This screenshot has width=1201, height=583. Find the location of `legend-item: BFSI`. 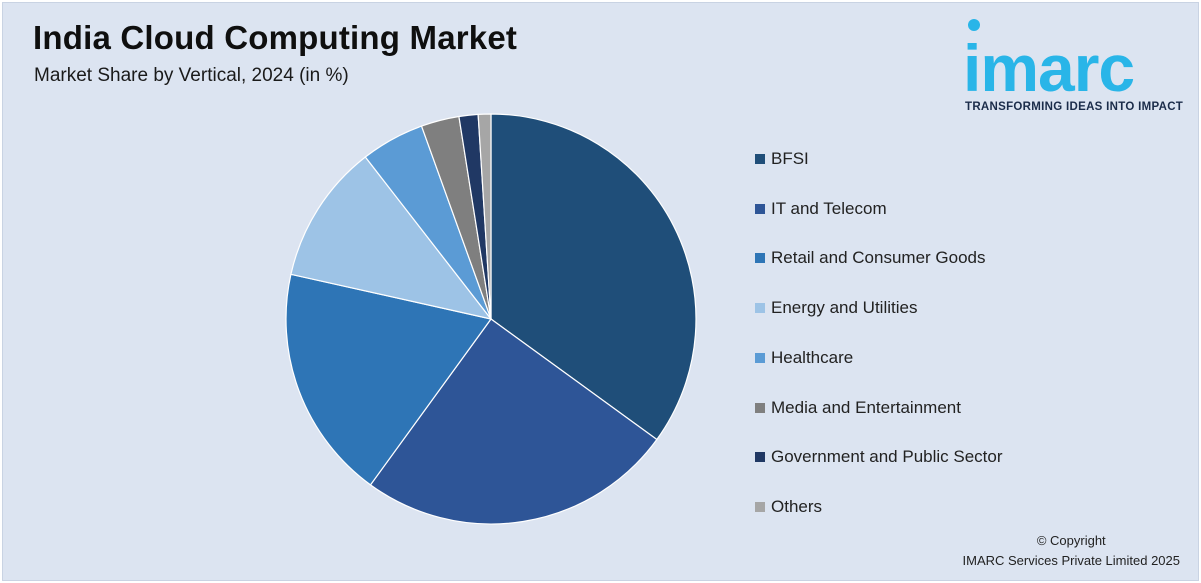

legend-item: BFSI is located at coordinates (782, 159).